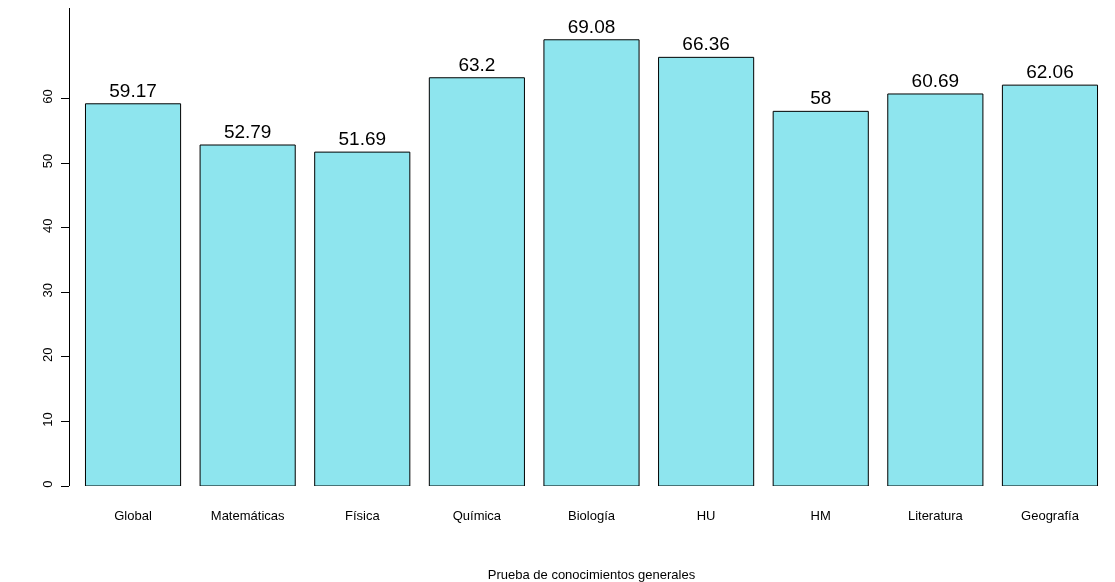 Image resolution: width=1115 pixels, height=582 pixels. Describe the element at coordinates (706, 515) in the screenshot. I see `x-tick-label: HU` at that location.